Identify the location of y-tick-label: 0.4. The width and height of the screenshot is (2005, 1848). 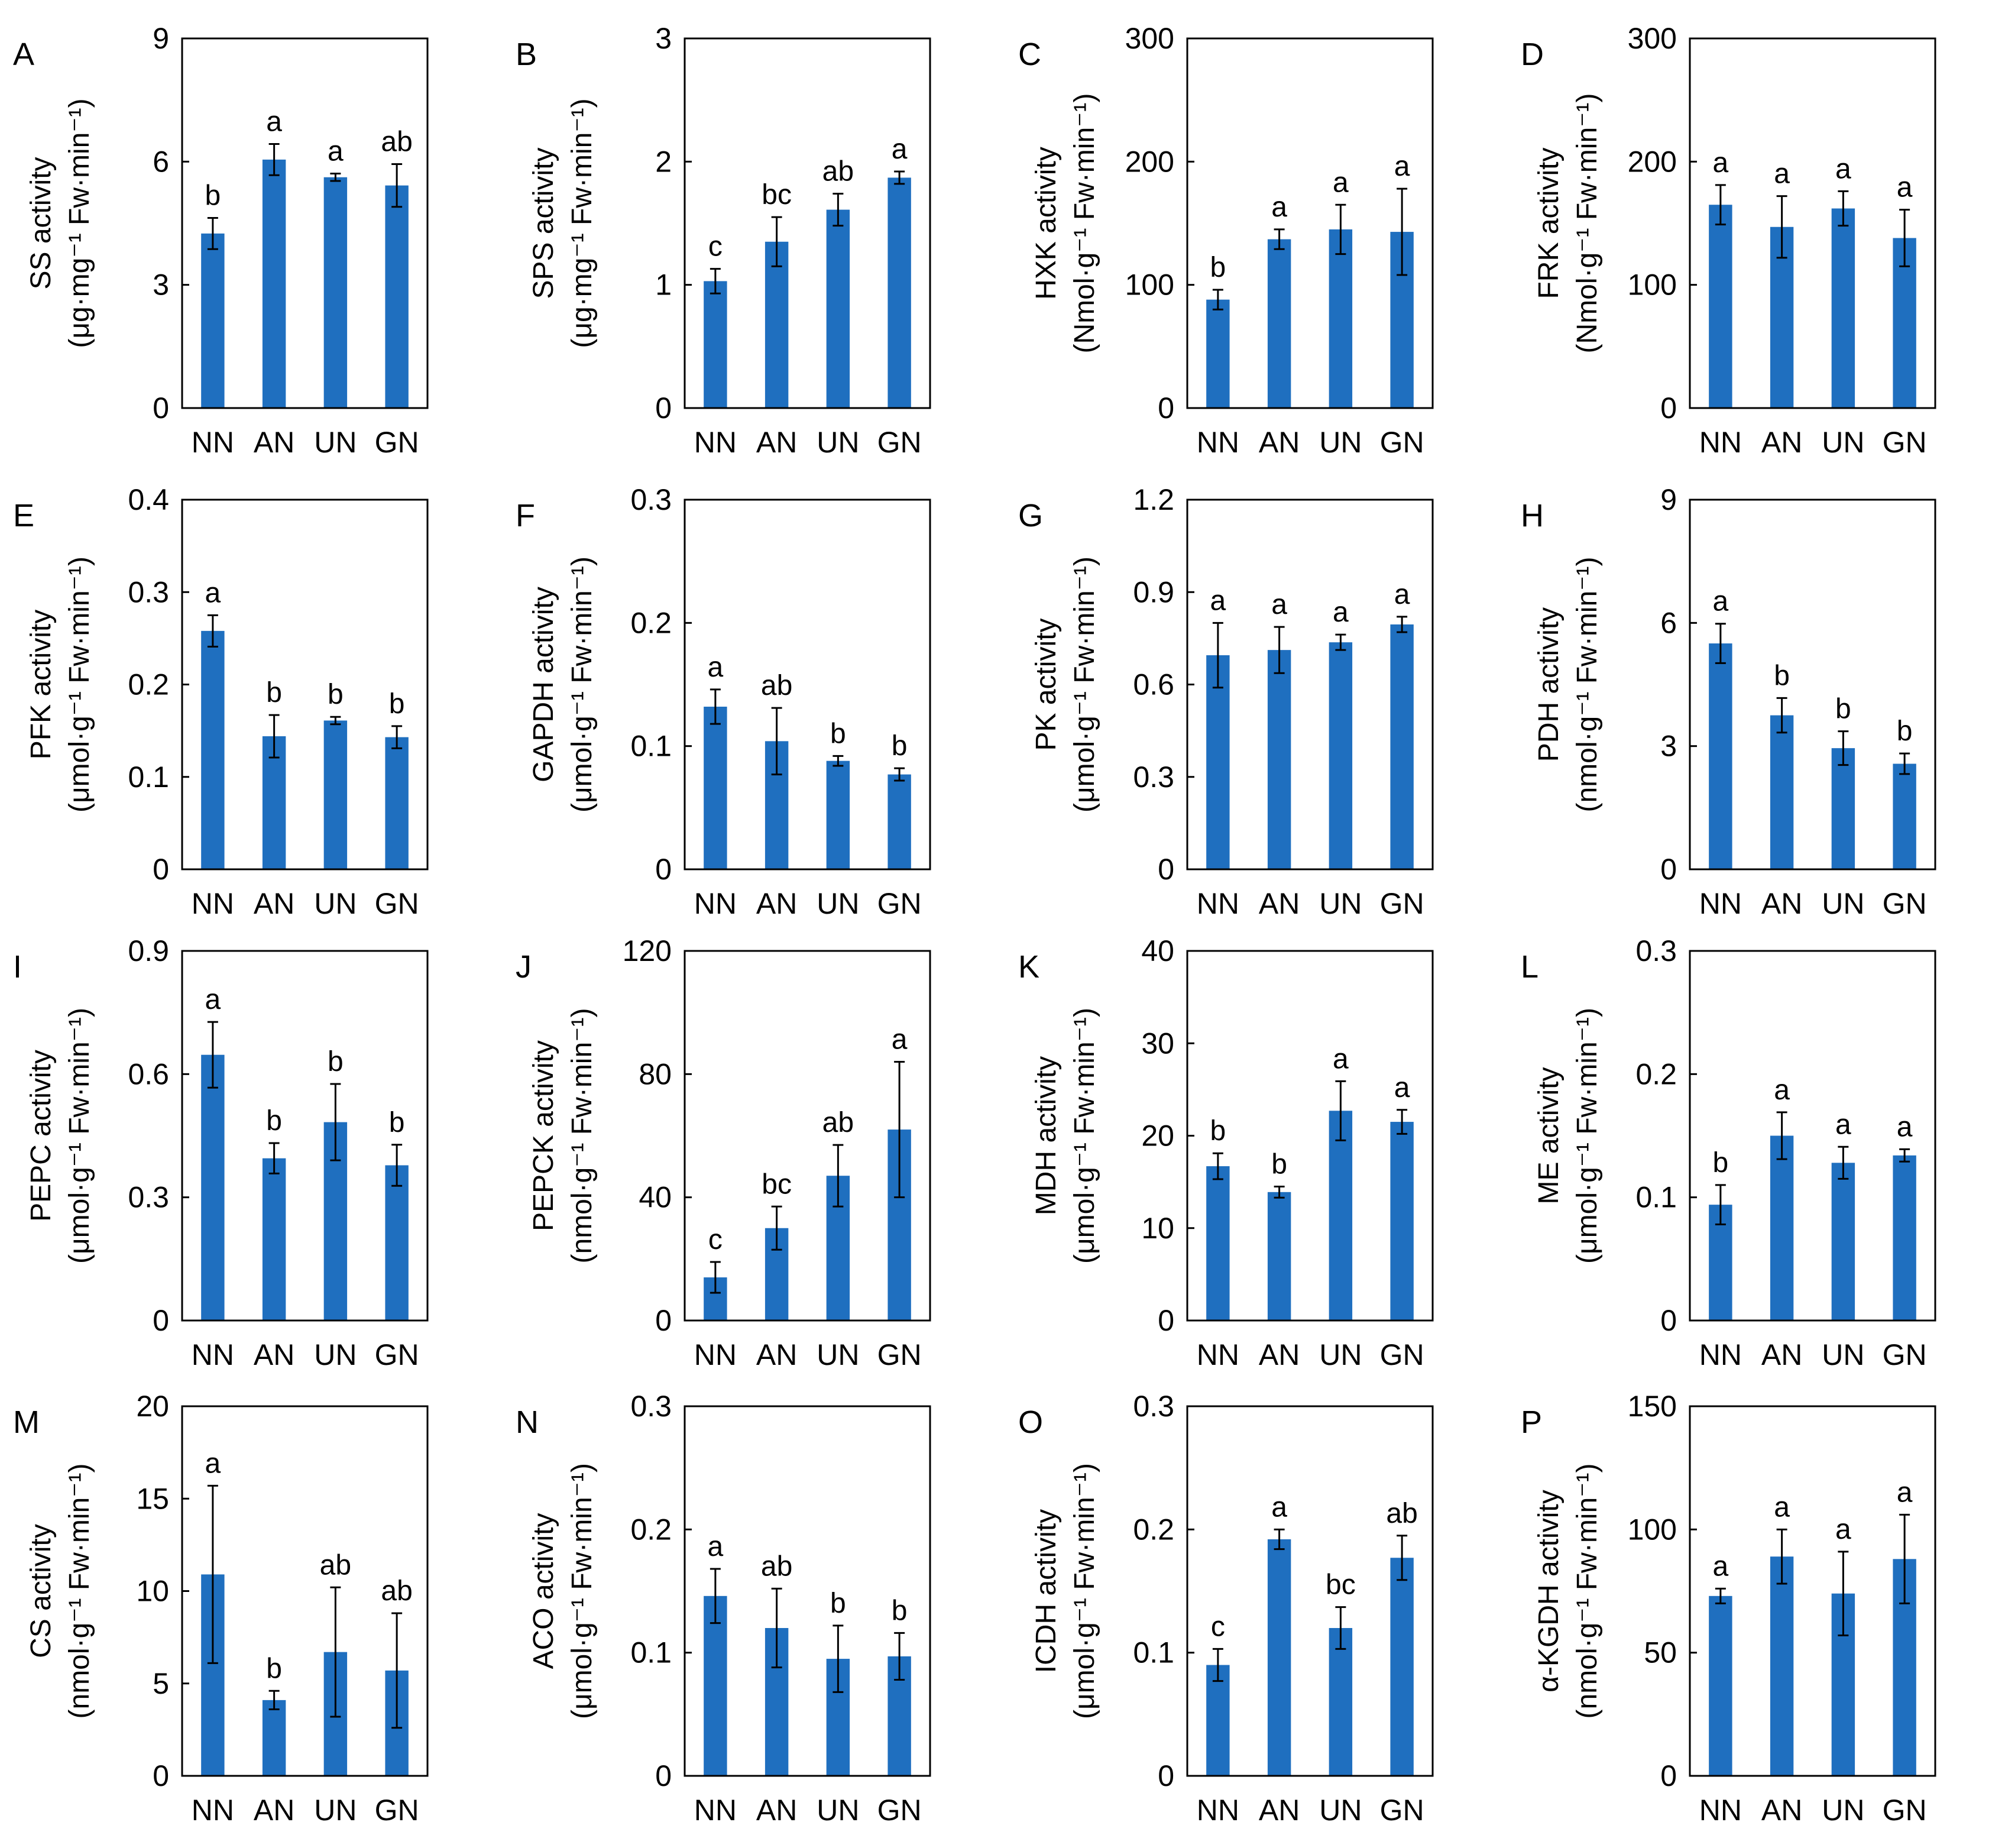
(148, 500).